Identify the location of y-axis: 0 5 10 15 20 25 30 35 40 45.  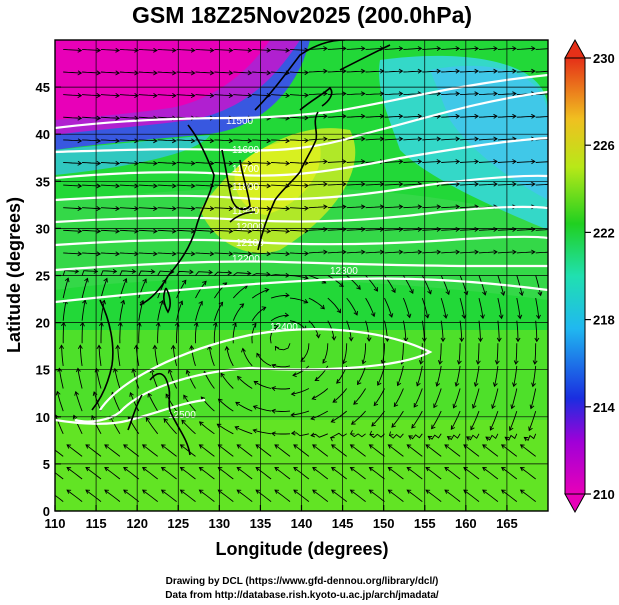
(48, 299).